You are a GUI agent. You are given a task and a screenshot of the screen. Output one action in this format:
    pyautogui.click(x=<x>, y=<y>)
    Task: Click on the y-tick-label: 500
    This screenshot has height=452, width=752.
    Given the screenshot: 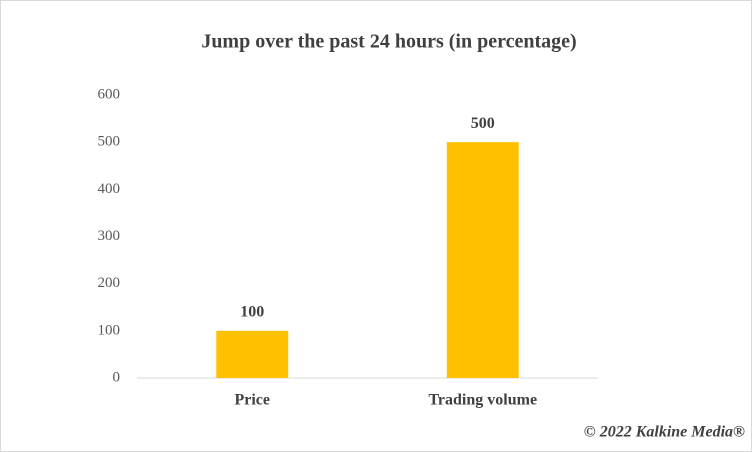 What is the action you would take?
    pyautogui.click(x=109, y=142)
    